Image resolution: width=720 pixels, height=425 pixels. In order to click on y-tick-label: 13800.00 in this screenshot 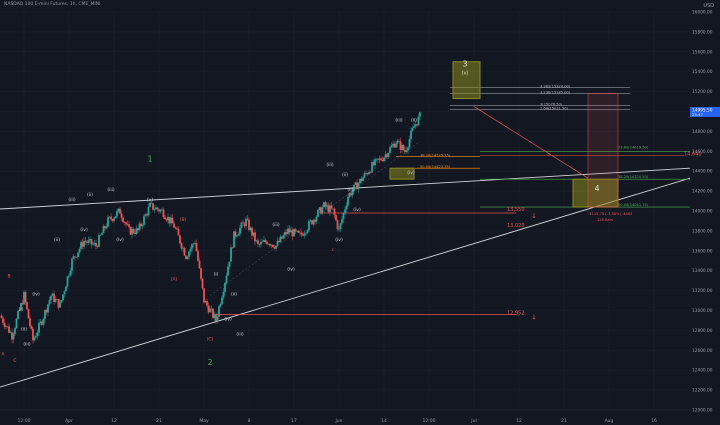, I will do `click(702, 231)`.